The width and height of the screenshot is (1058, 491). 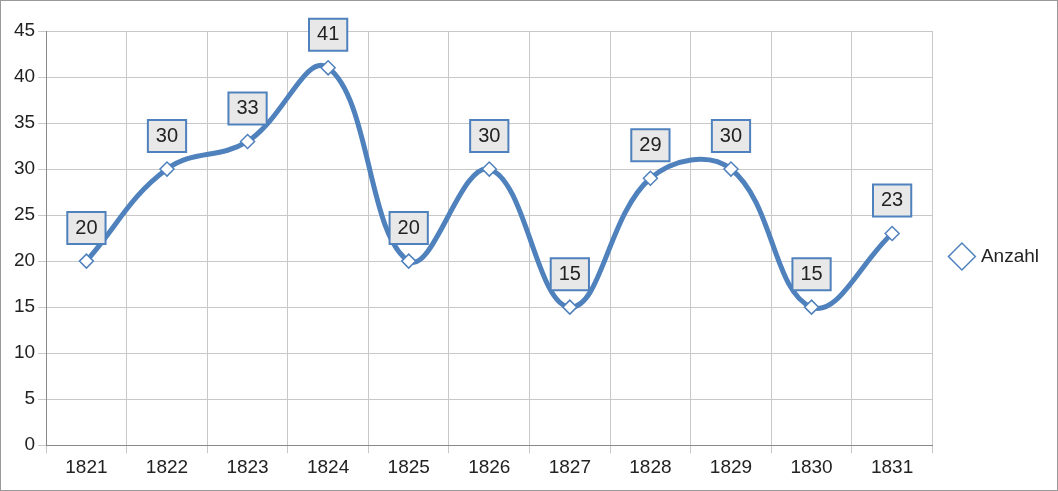 I want to click on data-label: 33, so click(x=247, y=106).